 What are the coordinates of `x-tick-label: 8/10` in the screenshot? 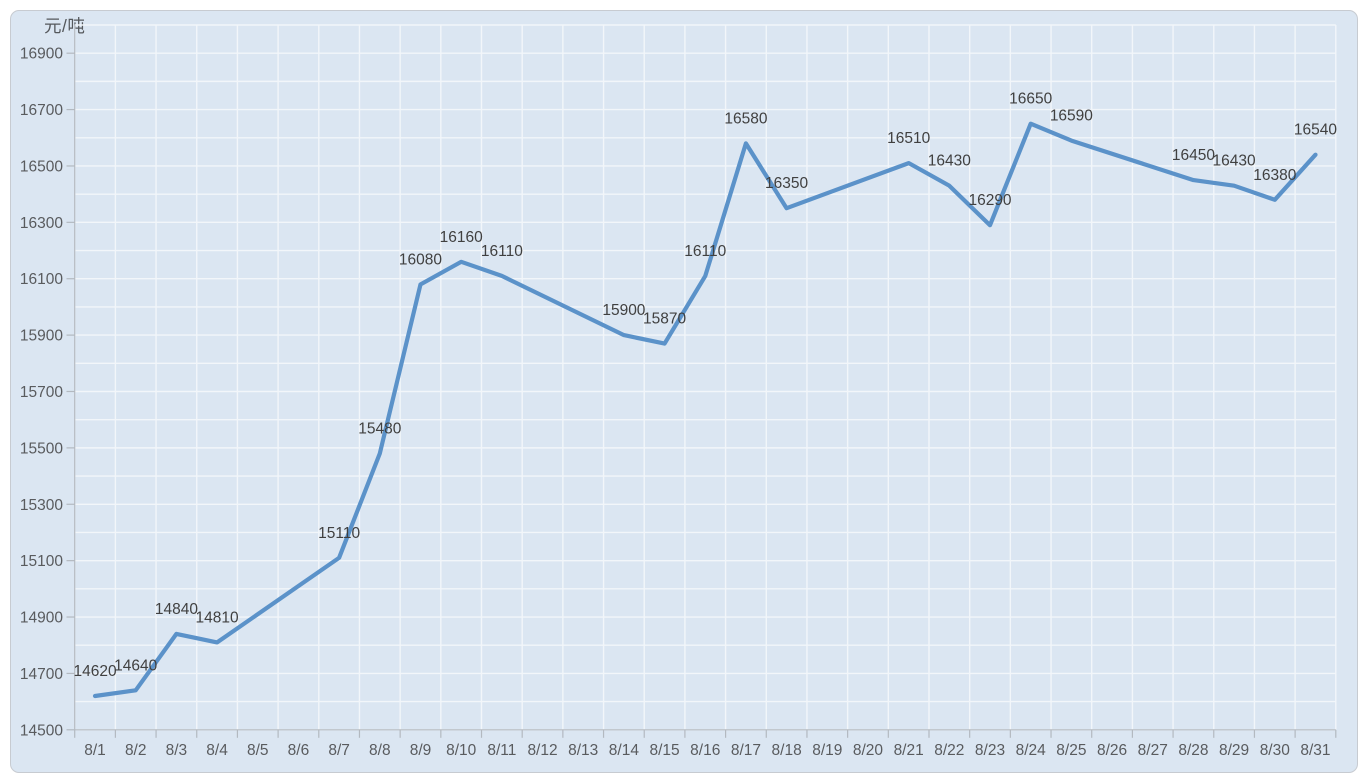 It's located at (461, 750).